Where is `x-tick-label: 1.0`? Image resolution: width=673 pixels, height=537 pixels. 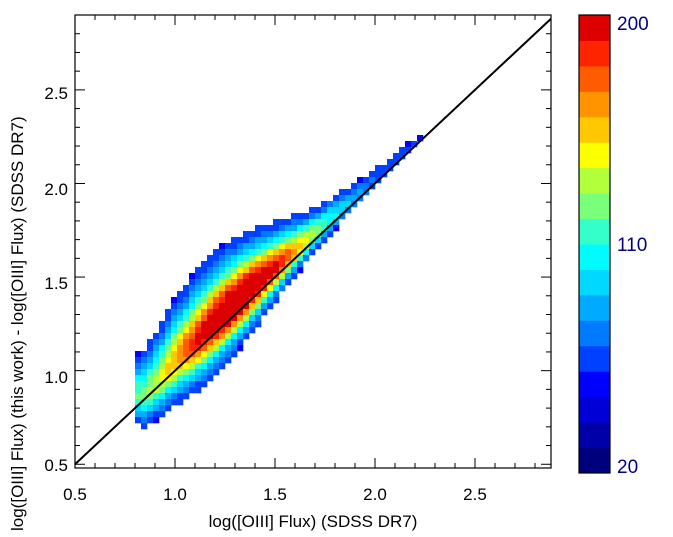
x-tick-label: 1.0 is located at coordinates (175, 494).